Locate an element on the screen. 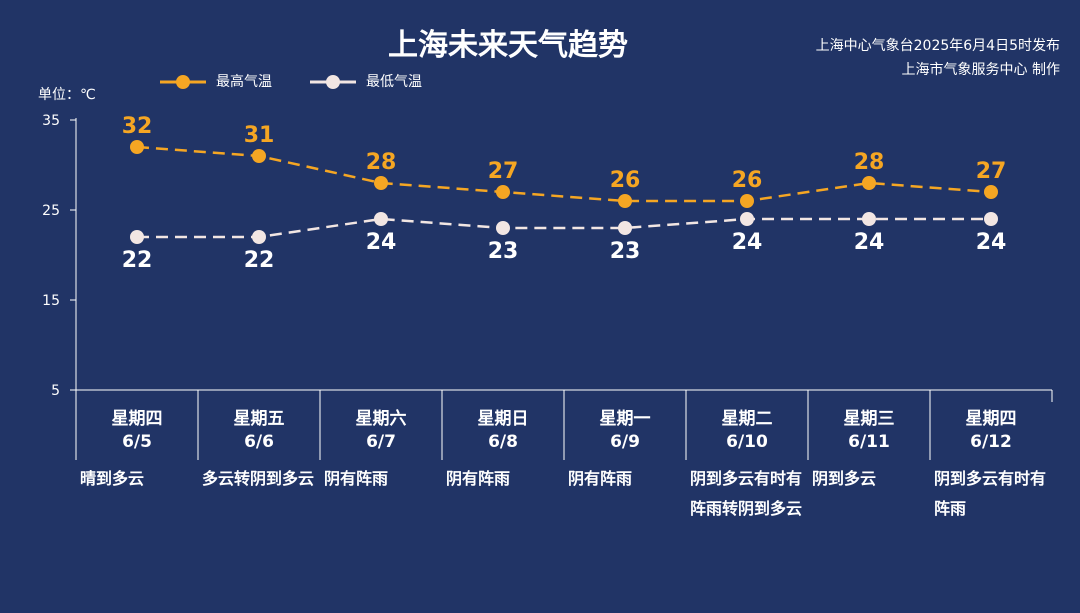 This screenshot has width=1080, height=613. date-label: 6/8 is located at coordinates (503, 442).